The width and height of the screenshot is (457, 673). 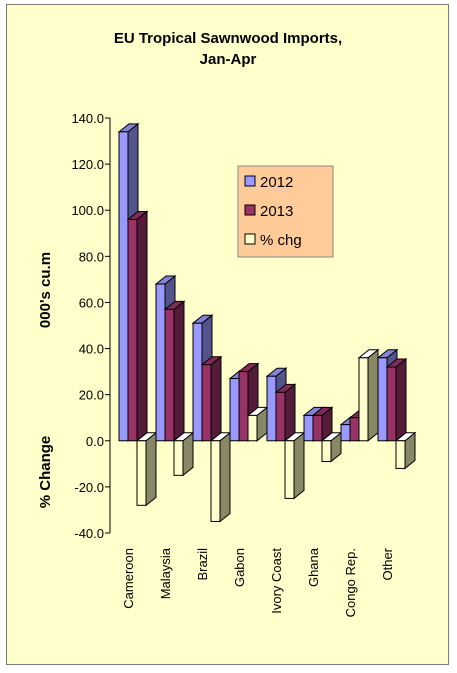 I want to click on chart-title-line1: EU Tropical Sawnwood Imports,, so click(x=228, y=38).